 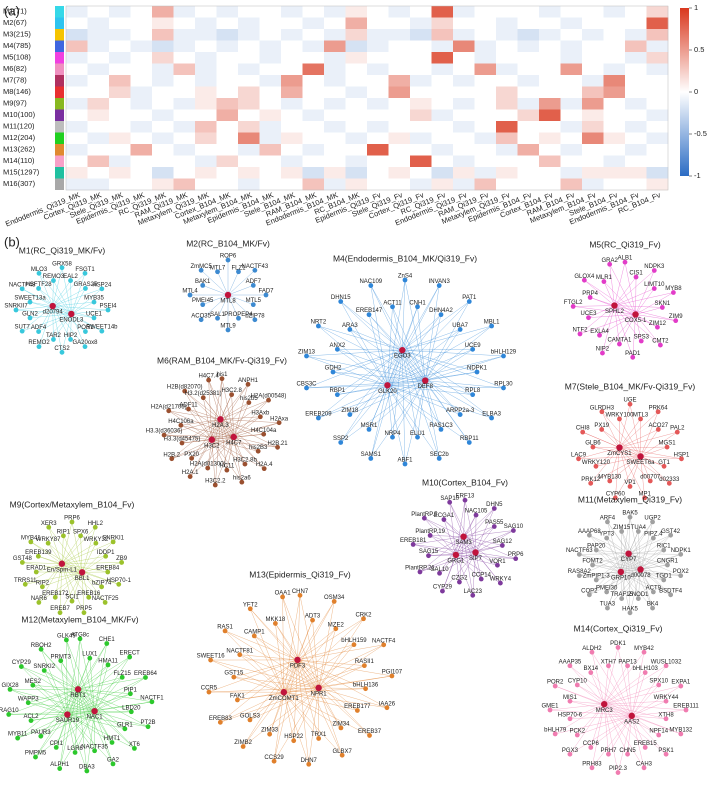 I want to click on row-color, so click(x=59, y=173).